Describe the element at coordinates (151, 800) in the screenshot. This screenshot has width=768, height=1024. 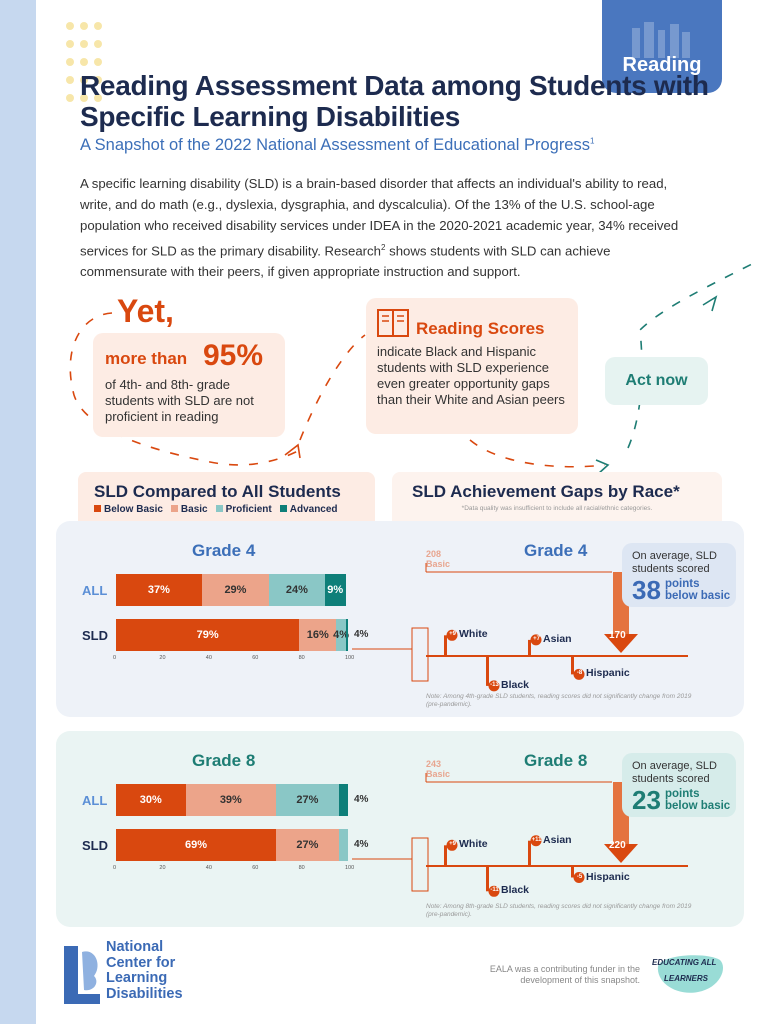
I see `bar-segment: 30%` at that location.